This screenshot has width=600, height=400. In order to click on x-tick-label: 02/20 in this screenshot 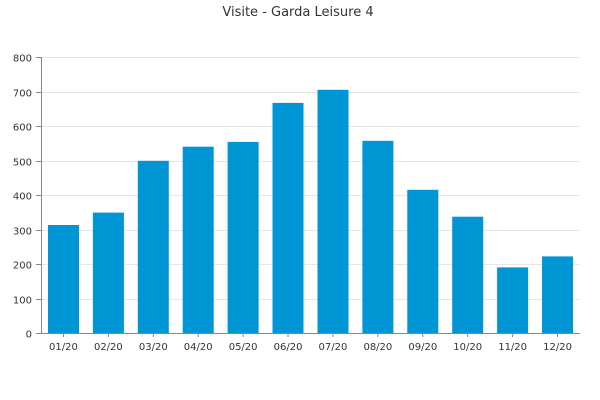, I will do `click(108, 347)`.